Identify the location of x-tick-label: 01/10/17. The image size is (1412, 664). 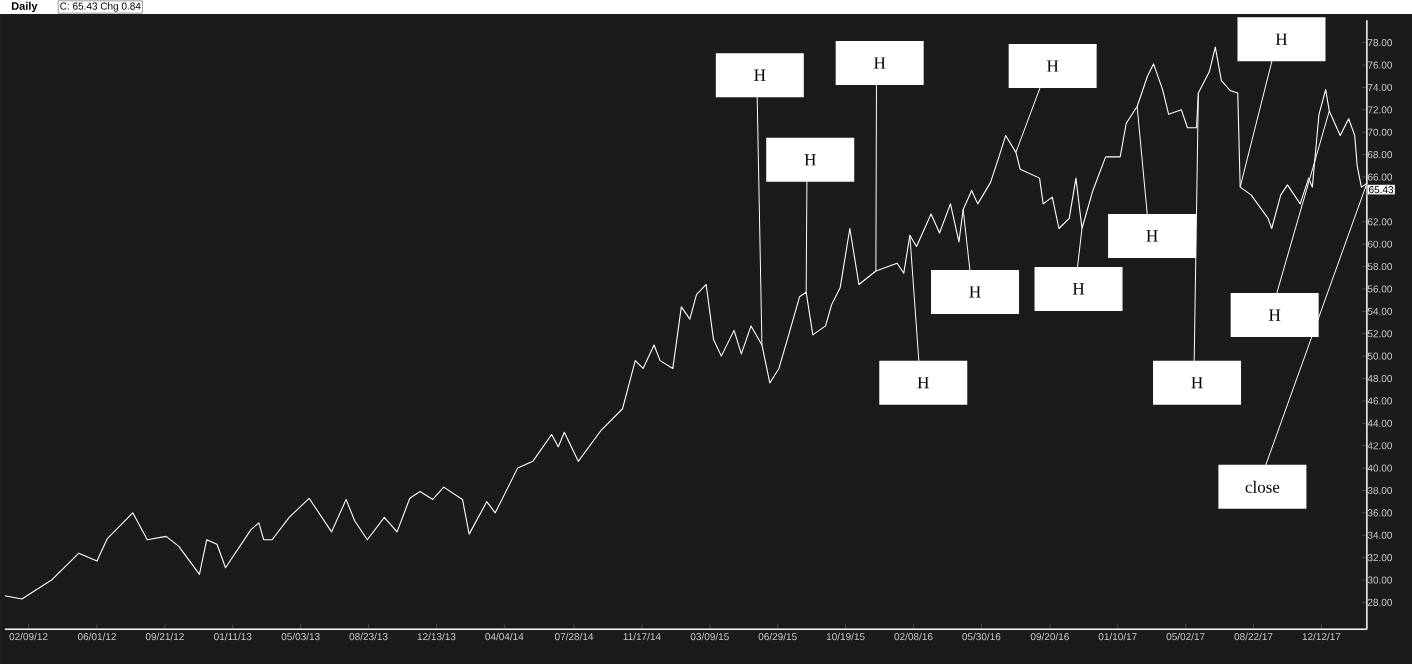
(1117, 636).